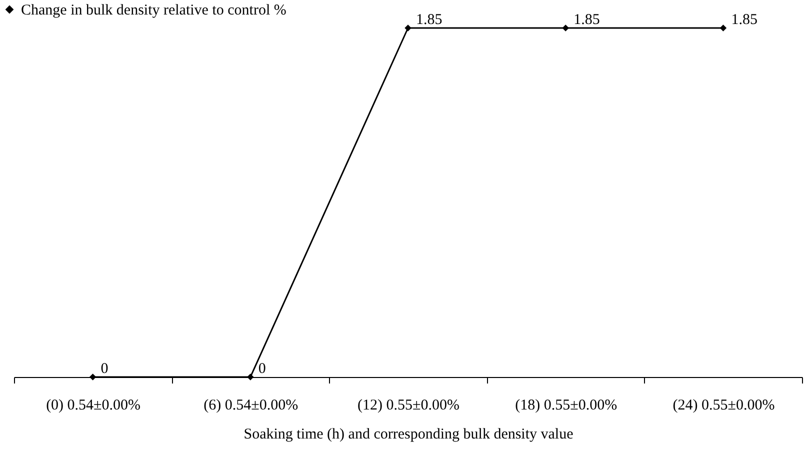 This screenshot has width=805, height=459. What do you see at coordinates (93, 406) in the screenshot?
I see `x-tick-label: (0) 0.54±0.00%` at bounding box center [93, 406].